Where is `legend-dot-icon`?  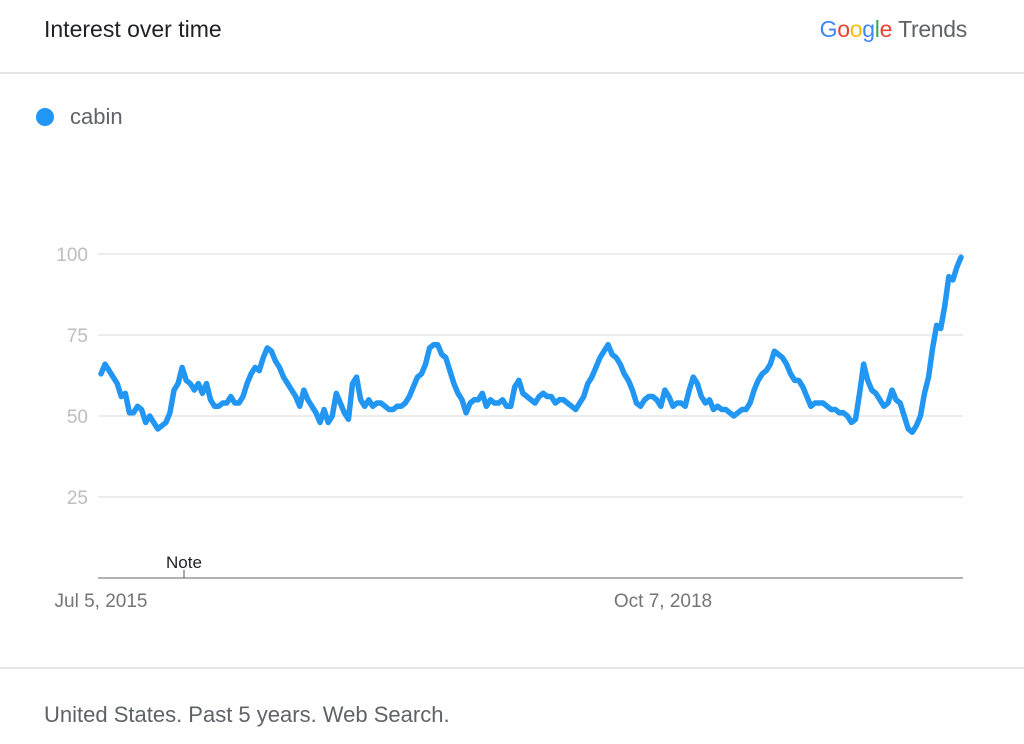
legend-dot-icon is located at coordinates (45, 117).